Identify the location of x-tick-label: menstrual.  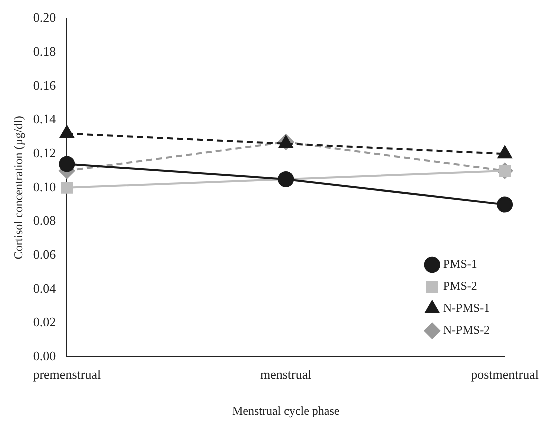
(286, 374).